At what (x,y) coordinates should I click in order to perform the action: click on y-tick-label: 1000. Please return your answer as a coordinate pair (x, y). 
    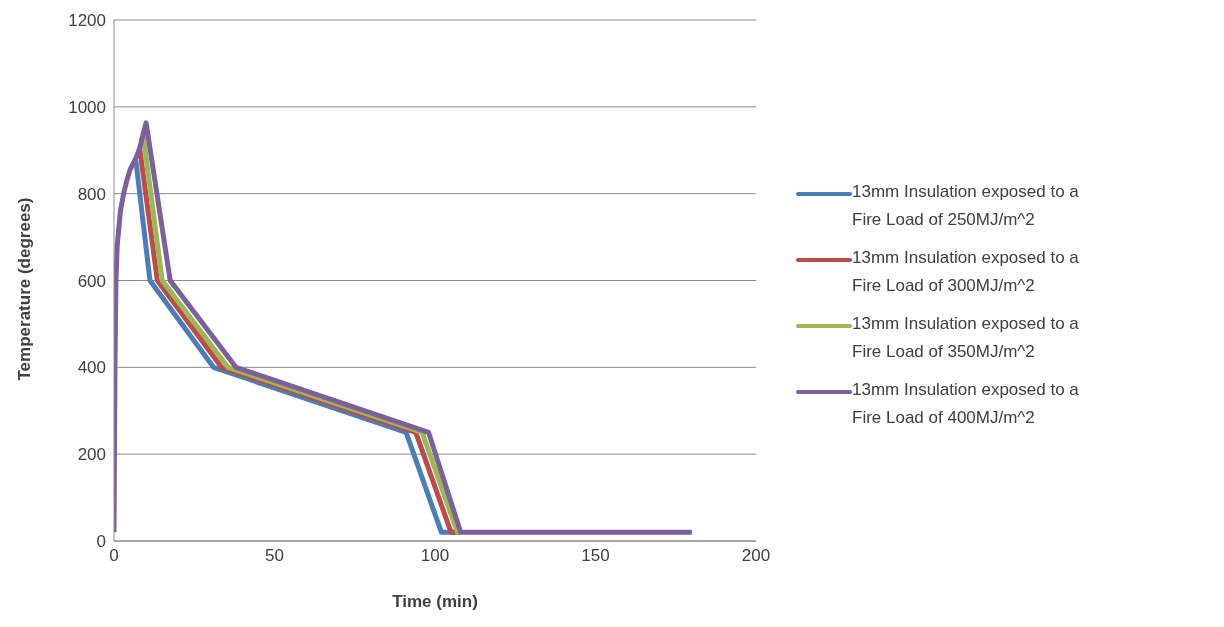
    Looking at the image, I should click on (87, 107).